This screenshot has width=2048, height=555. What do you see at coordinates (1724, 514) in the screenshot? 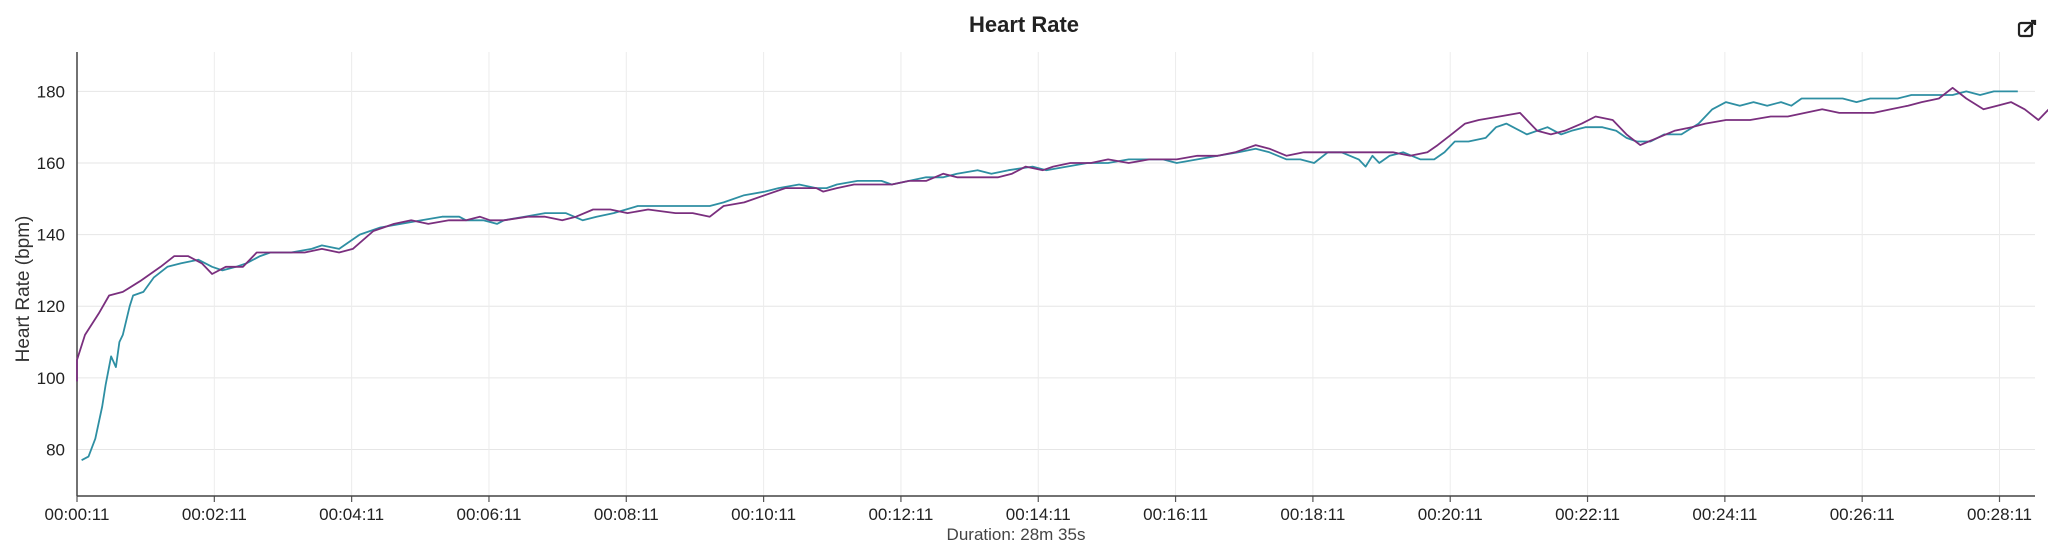
I see `x-tick-label: 00:24:11` at bounding box center [1724, 514].